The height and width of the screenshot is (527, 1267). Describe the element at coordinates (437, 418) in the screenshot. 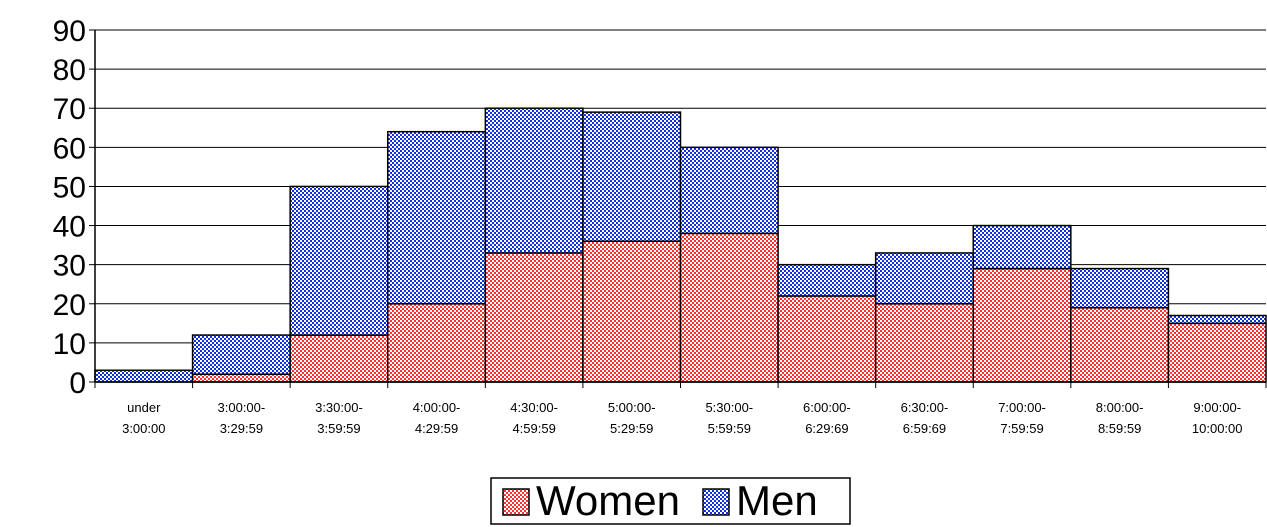

I see `x-tick-label: 4:00:00-4:29:59` at that location.